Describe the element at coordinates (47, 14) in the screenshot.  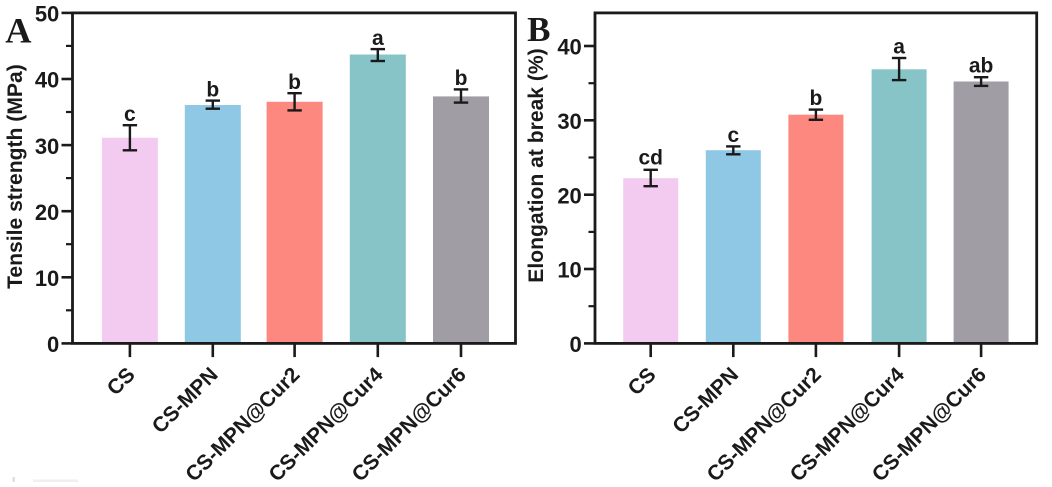
I see `svg-text: 50` at that location.